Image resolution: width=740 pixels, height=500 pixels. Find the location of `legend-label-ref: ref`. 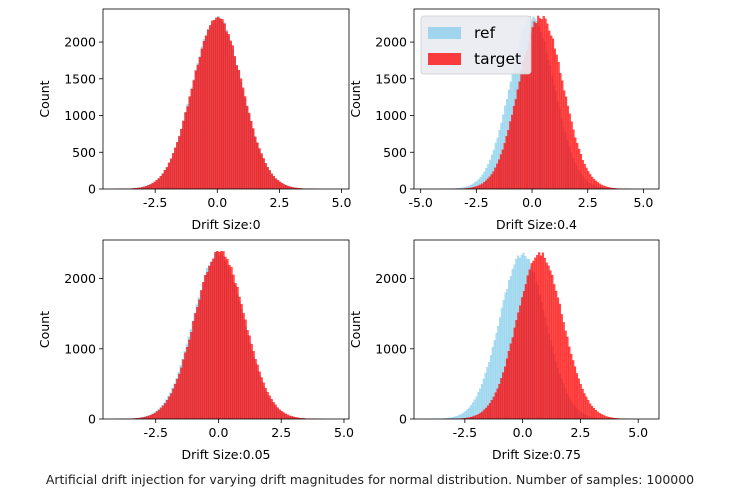

legend-label-ref: ref is located at coordinates (485, 33).